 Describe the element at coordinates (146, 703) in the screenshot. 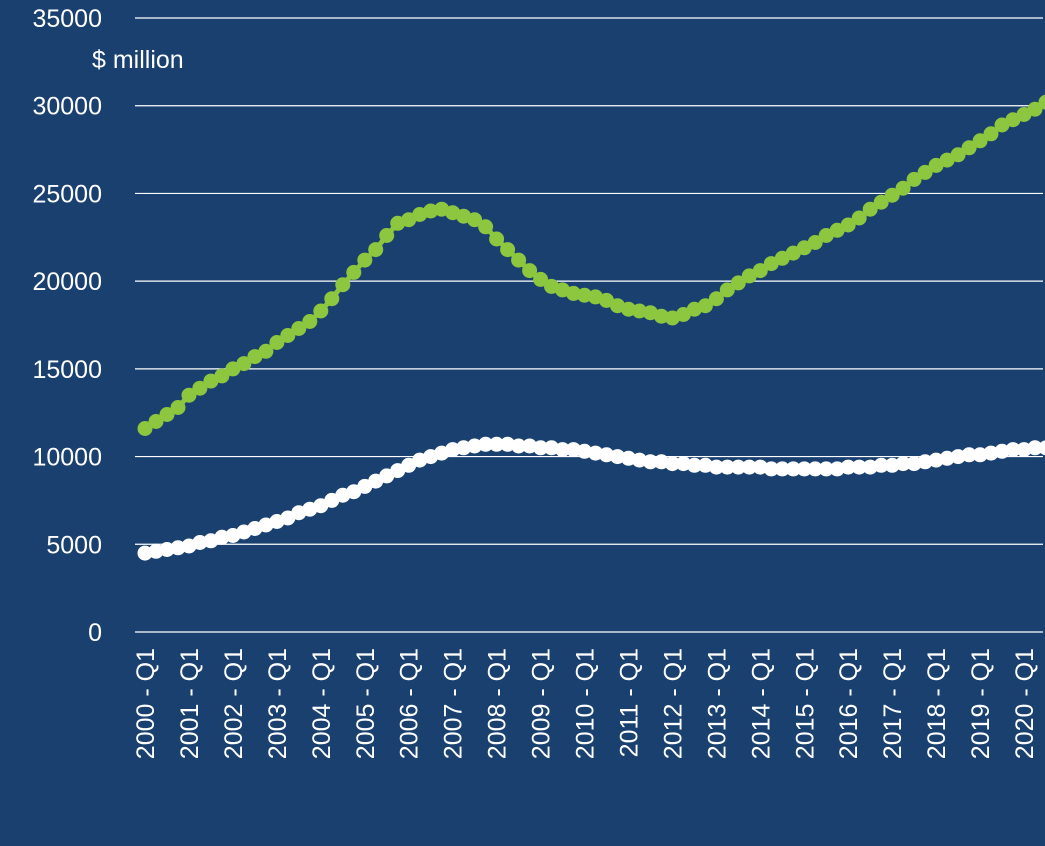

I see `x-tick-label: 2000 - Q1` at that location.